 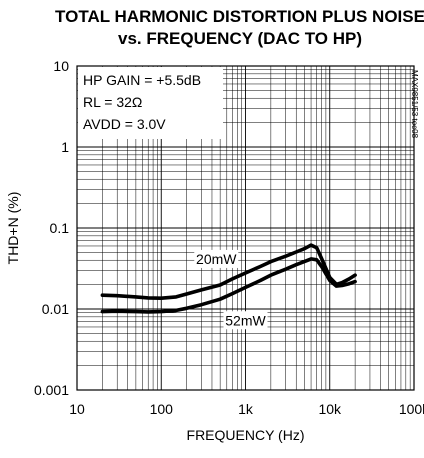 I want to click on series-layer, so click(x=228, y=278).